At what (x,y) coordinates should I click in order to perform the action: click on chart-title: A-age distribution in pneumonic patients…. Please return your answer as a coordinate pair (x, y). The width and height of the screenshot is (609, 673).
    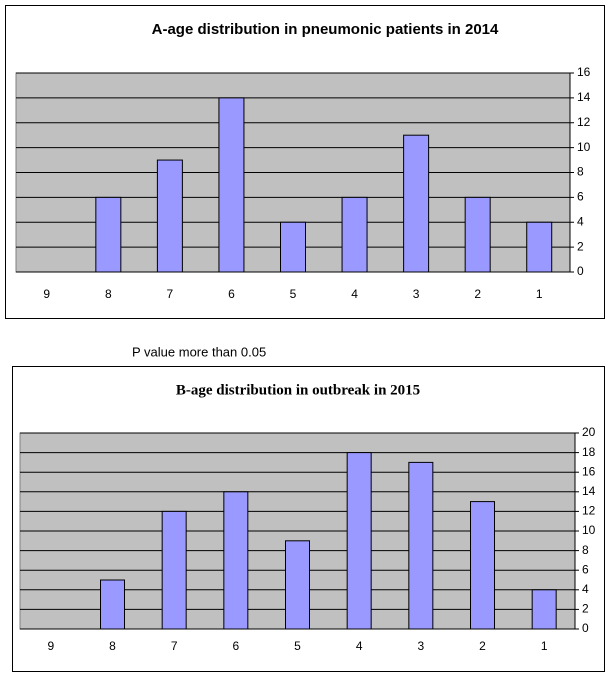
    Looking at the image, I should click on (325, 29).